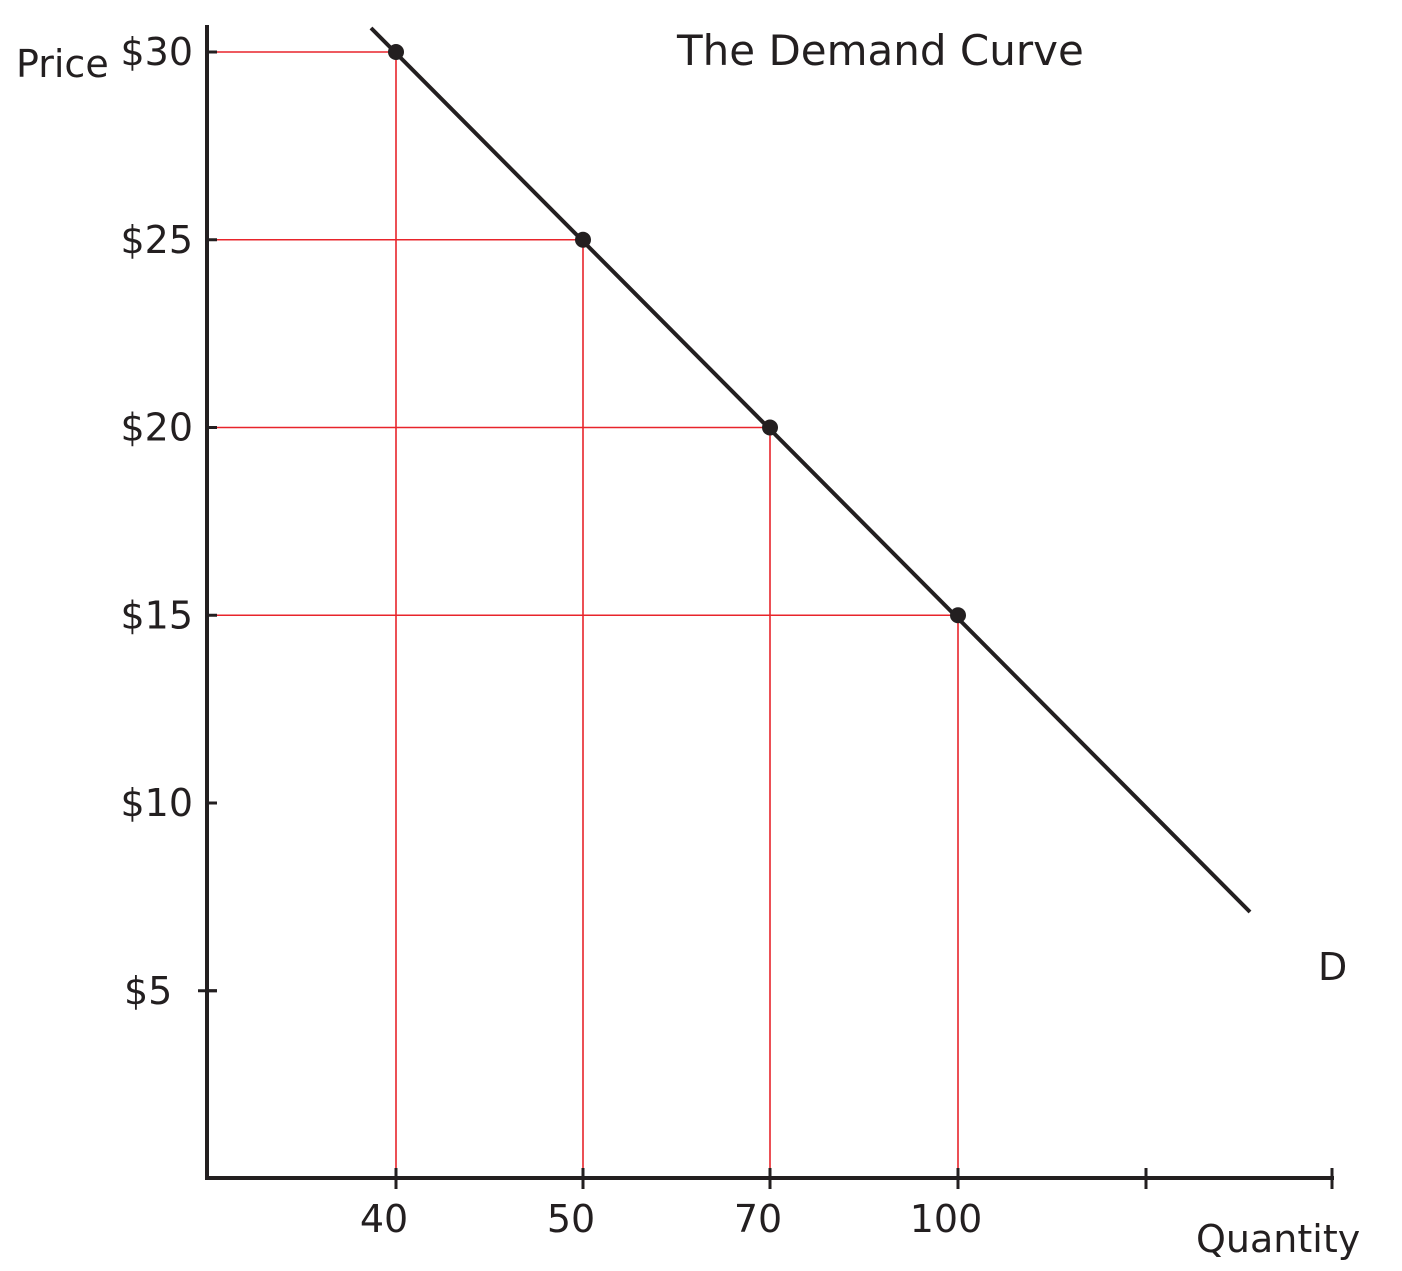  What do you see at coordinates (156, 615) in the screenshot?
I see `y-tick-label-15: $15` at bounding box center [156, 615].